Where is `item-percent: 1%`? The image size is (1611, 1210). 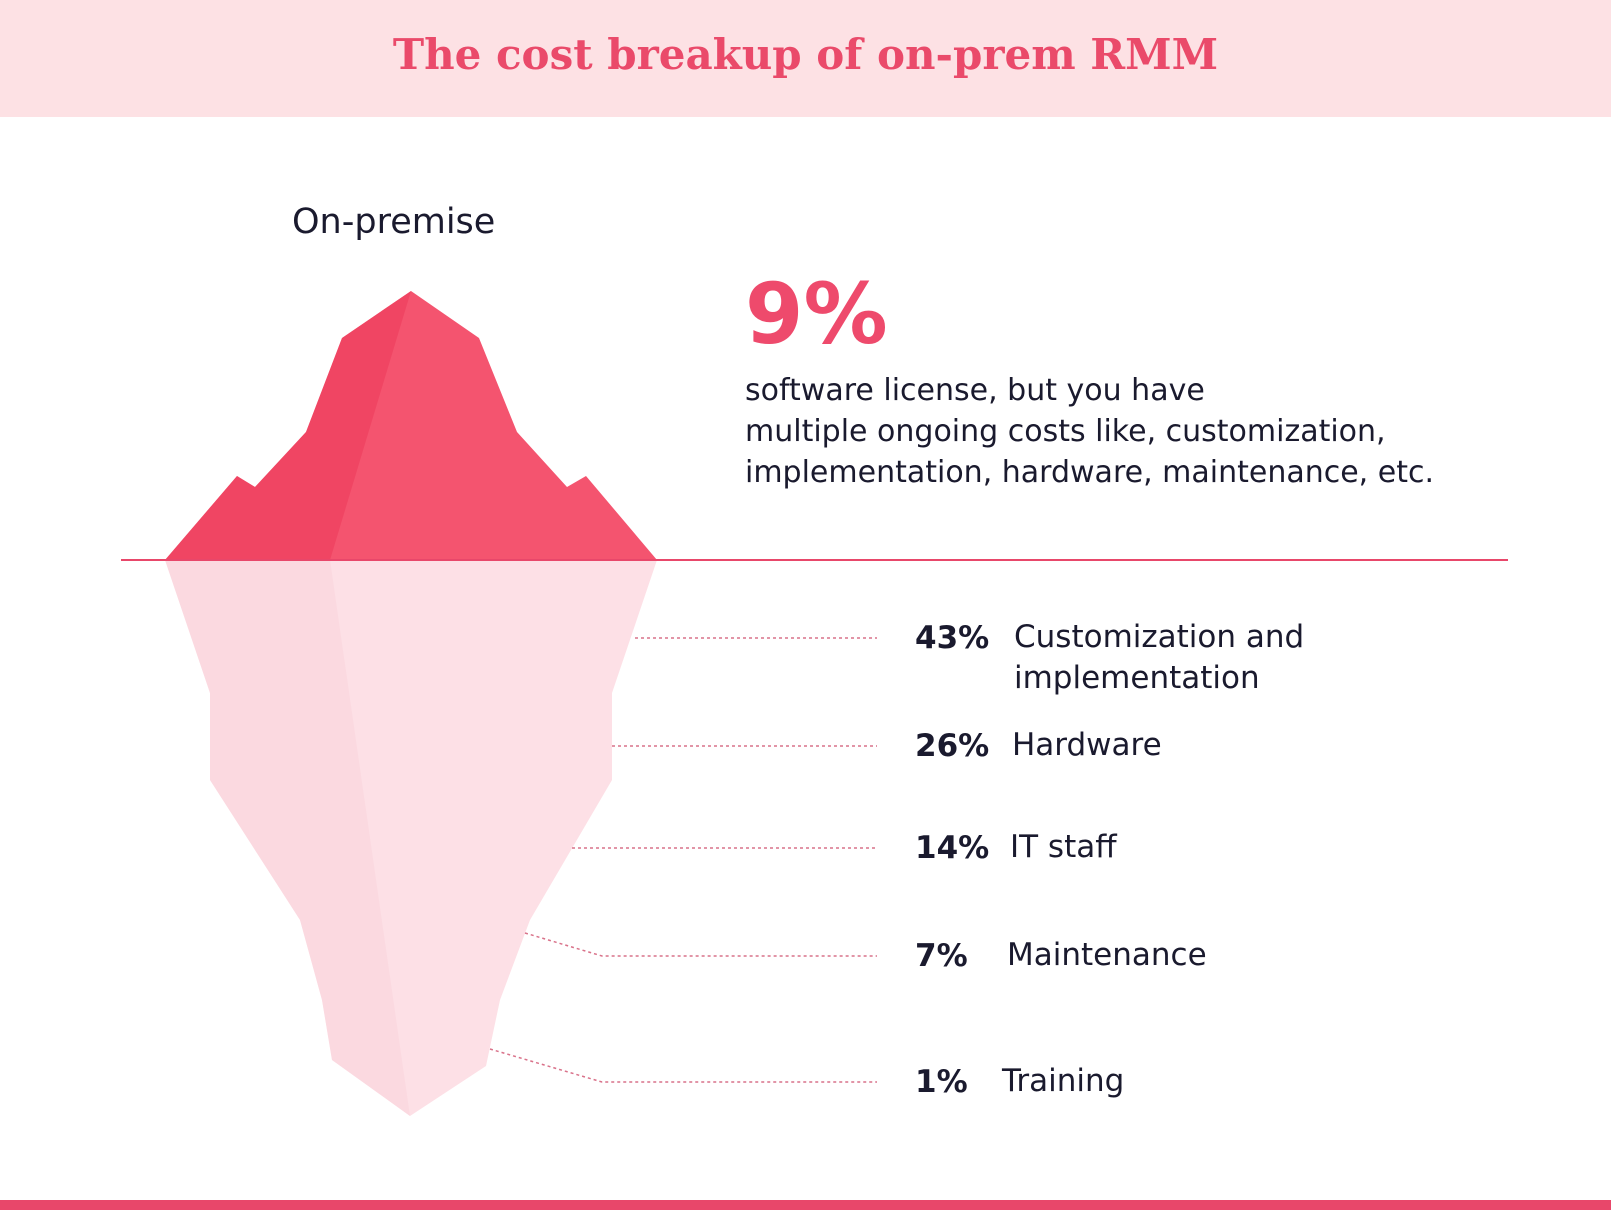 item-percent: 1% is located at coordinates (941, 1082).